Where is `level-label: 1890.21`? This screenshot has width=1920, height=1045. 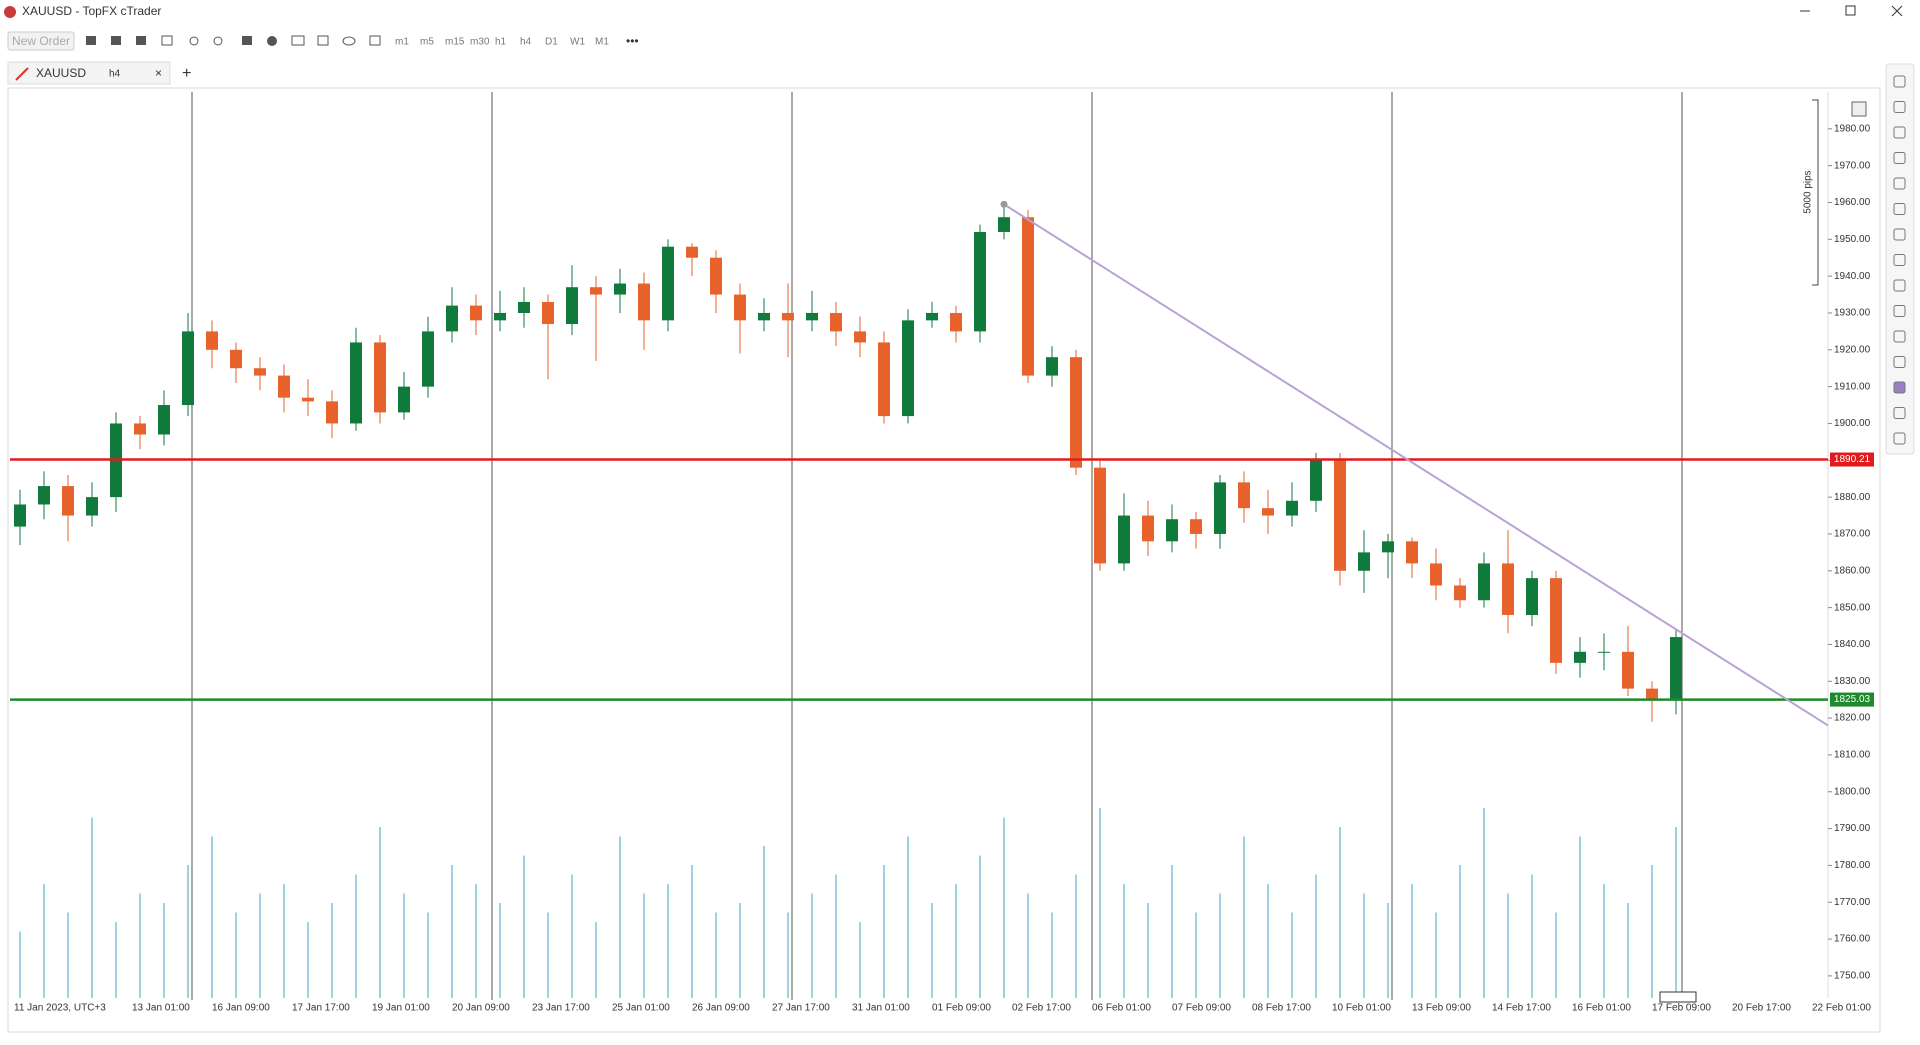
level-label: 1890.21 is located at coordinates (1852, 459).